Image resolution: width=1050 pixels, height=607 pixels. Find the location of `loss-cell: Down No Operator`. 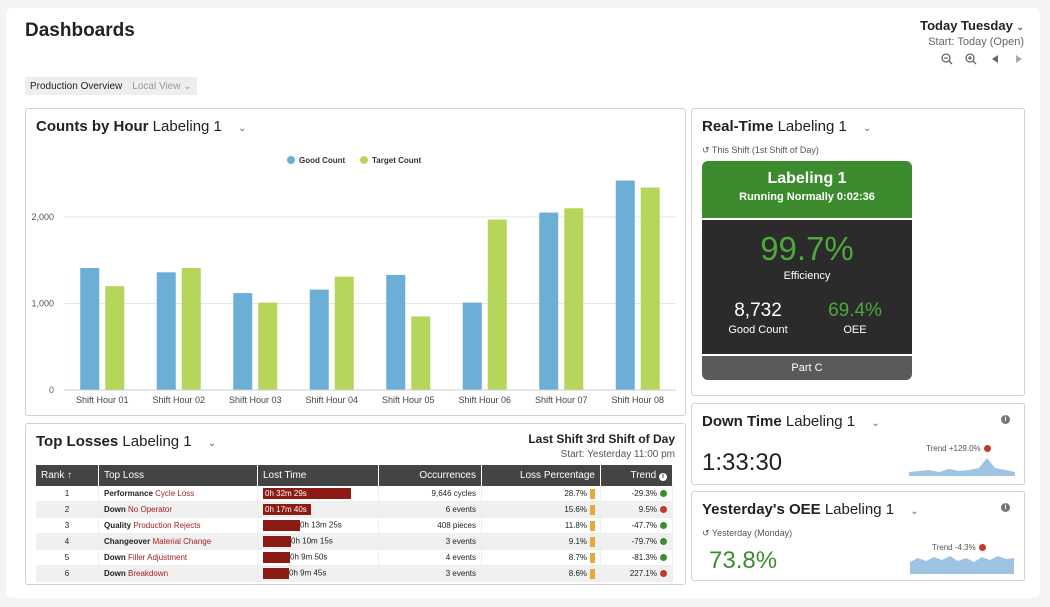

loss-cell: Down No Operator is located at coordinates (178, 509).